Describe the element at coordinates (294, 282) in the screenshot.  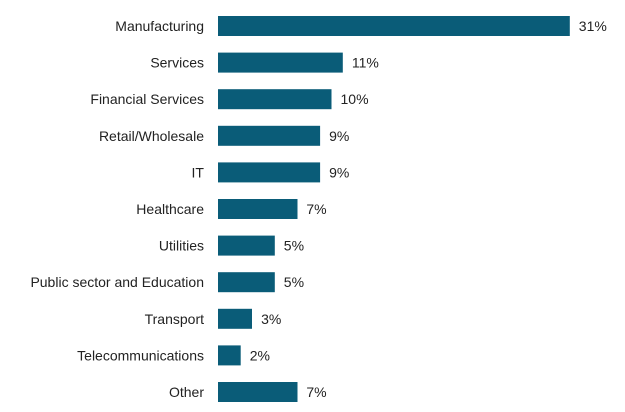
I see `value-label-7: 5%` at that location.